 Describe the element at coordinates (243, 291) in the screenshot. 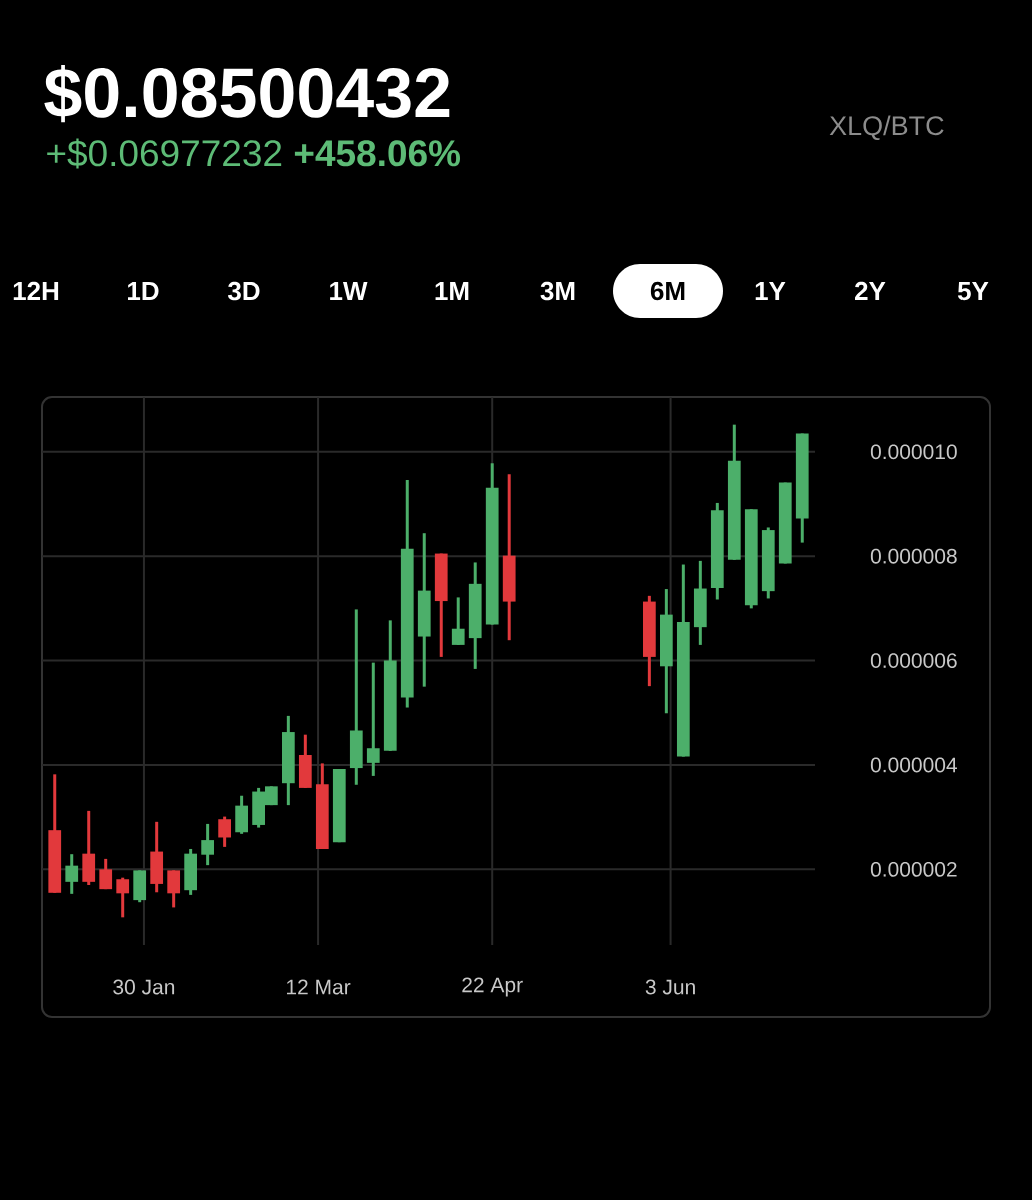

I see `text: 3D` at that location.